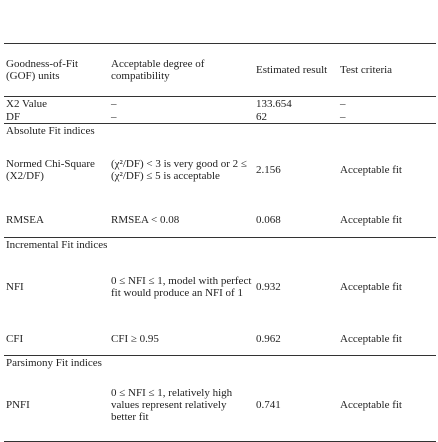  Describe the element at coordinates (220, 104) in the screenshot. I see `data-row: X2 Value – 133.654 –` at that location.